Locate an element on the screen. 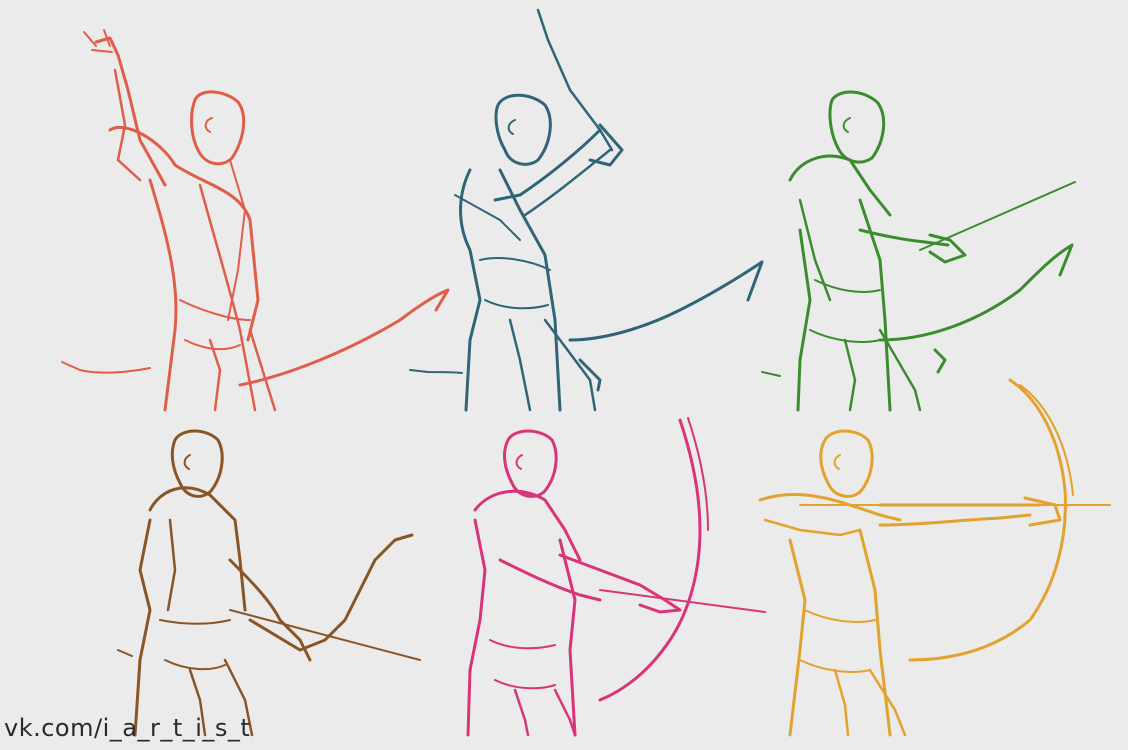 This screenshot has width=1128, height=750. archer-green is located at coordinates (918, 251).